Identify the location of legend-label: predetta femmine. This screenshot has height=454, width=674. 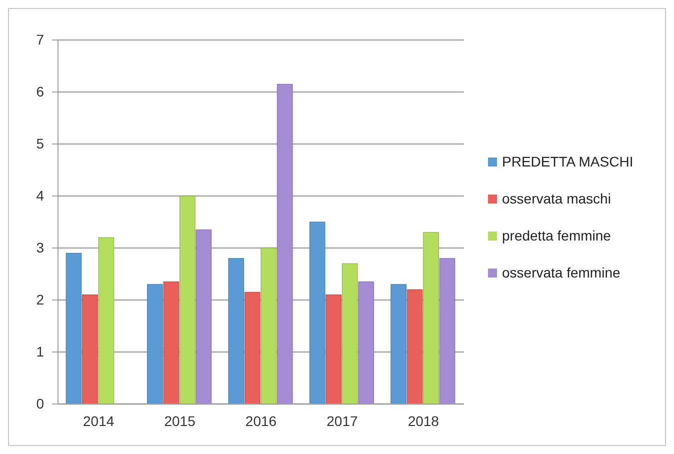
(557, 236).